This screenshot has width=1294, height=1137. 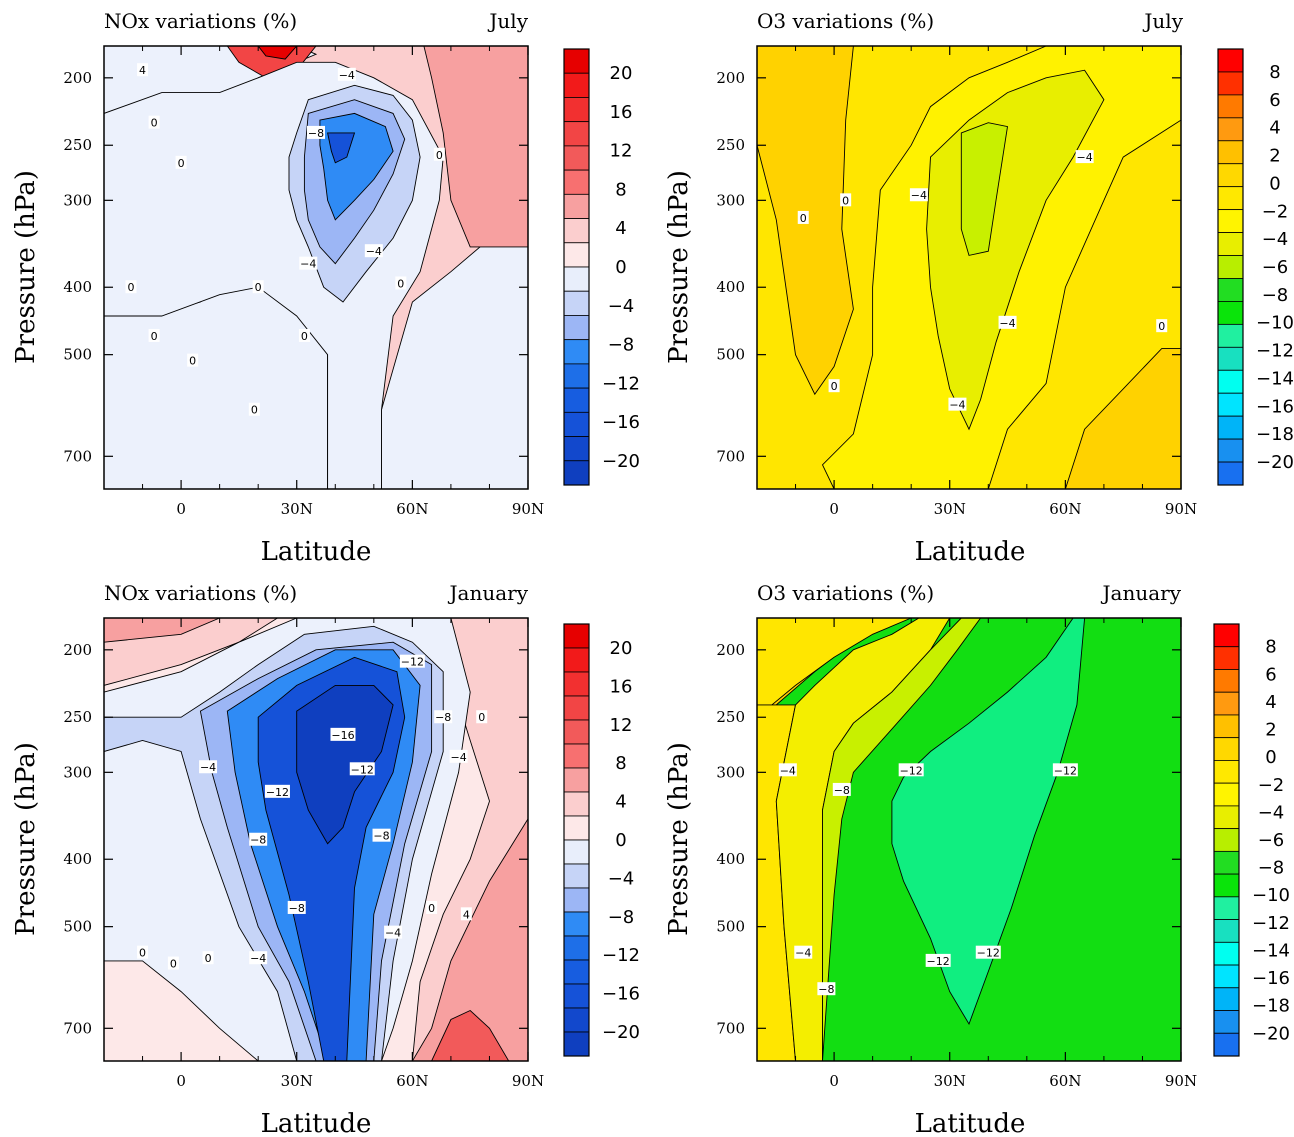 I want to click on colorbar-label: 20, so click(x=621, y=73).